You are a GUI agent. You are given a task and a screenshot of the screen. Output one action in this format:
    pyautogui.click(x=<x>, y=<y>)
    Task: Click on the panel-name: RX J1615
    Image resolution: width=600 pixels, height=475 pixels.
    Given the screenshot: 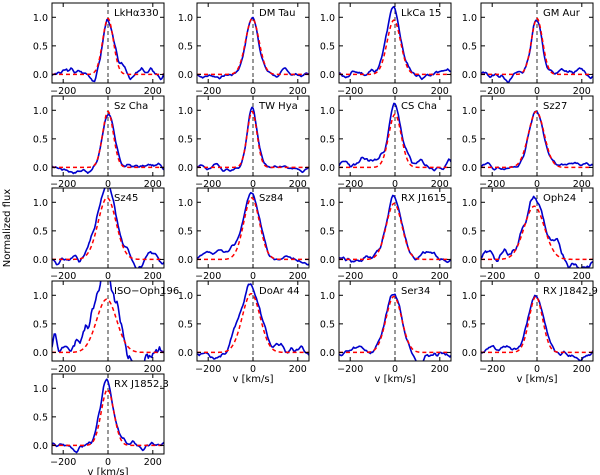 What is the action you would take?
    pyautogui.click(x=423, y=198)
    